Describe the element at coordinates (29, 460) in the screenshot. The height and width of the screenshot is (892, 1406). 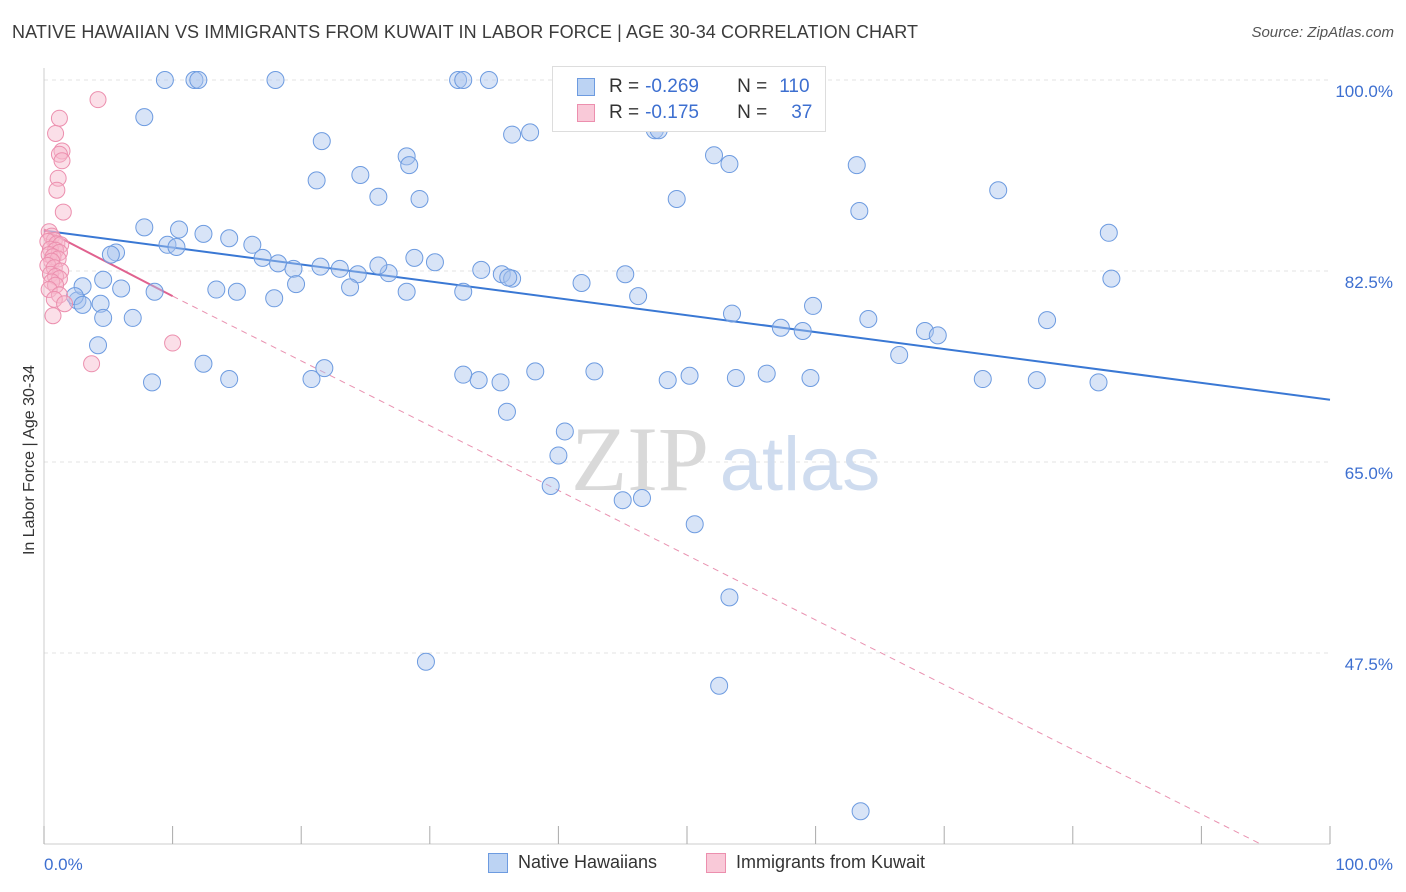
I see `y-axis-label: In Labor Force | Age 30-34` at that location.